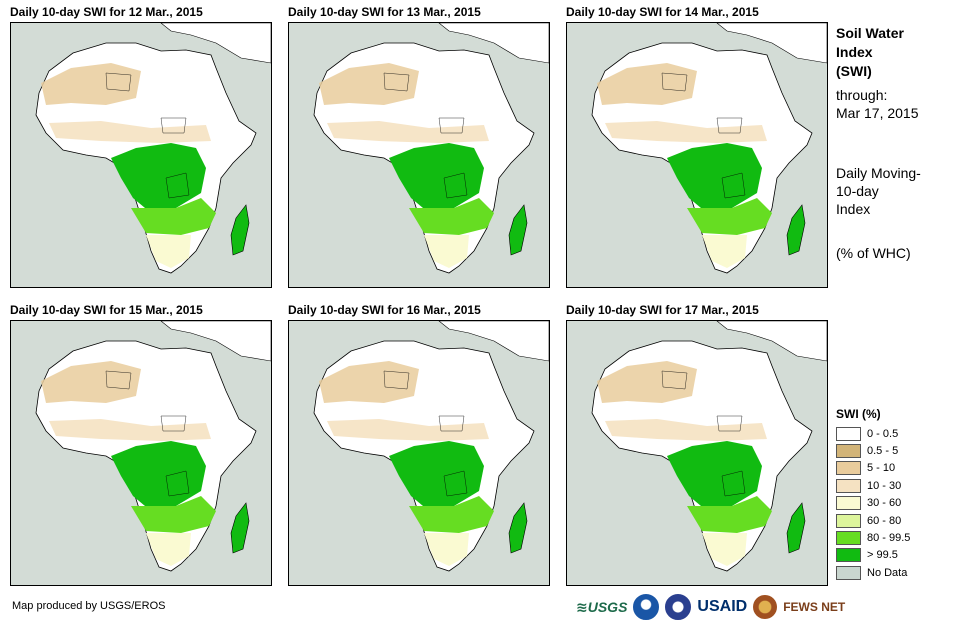 The height and width of the screenshot is (626, 967). I want to click on legend-item: No Data, so click(873, 572).